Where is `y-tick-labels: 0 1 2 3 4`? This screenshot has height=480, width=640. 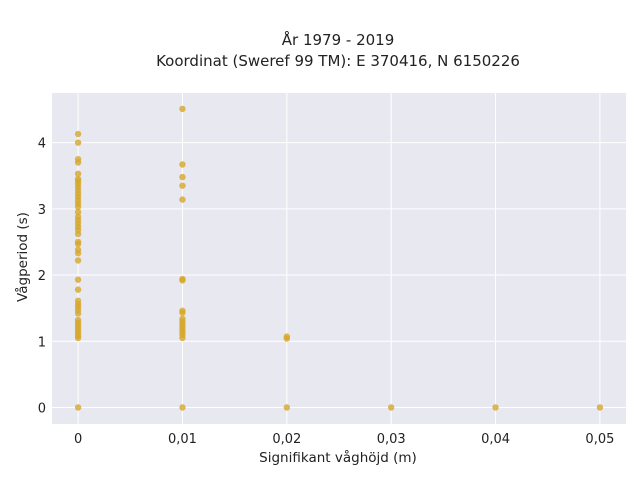
y-tick-labels: 0 1 2 3 4 is located at coordinates (42, 277).